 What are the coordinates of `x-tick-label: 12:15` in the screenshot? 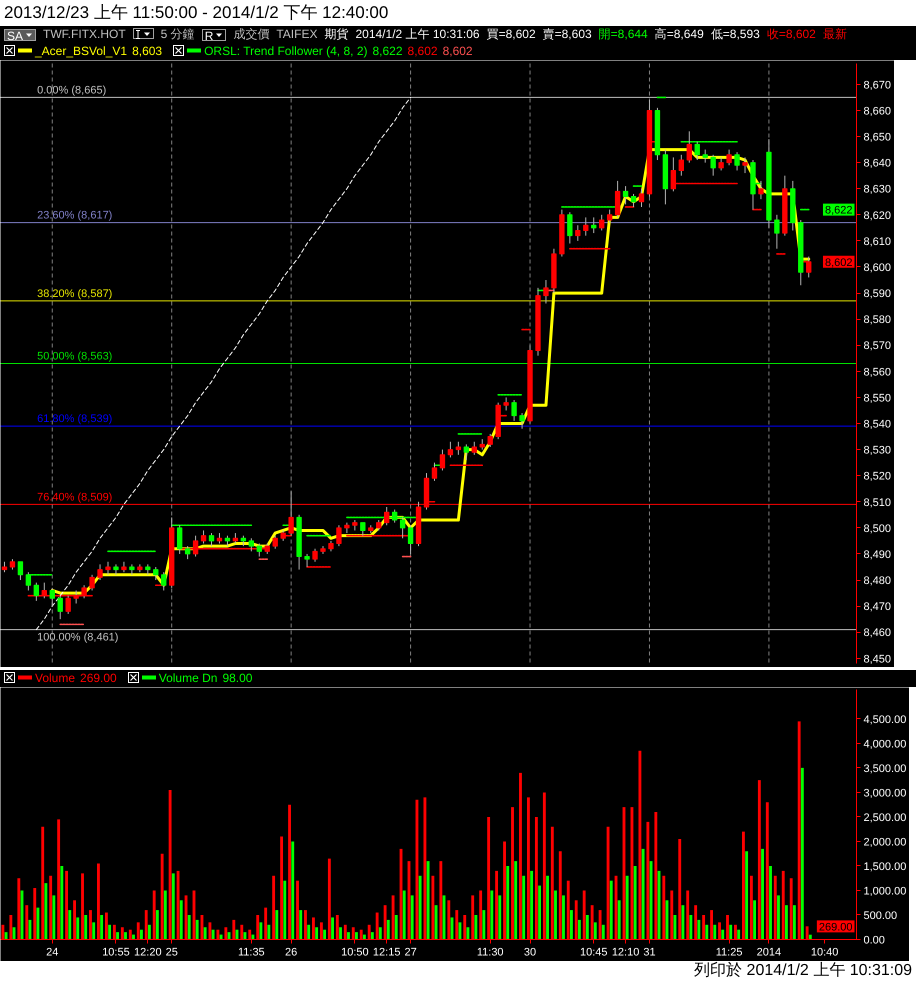 It's located at (386, 952).